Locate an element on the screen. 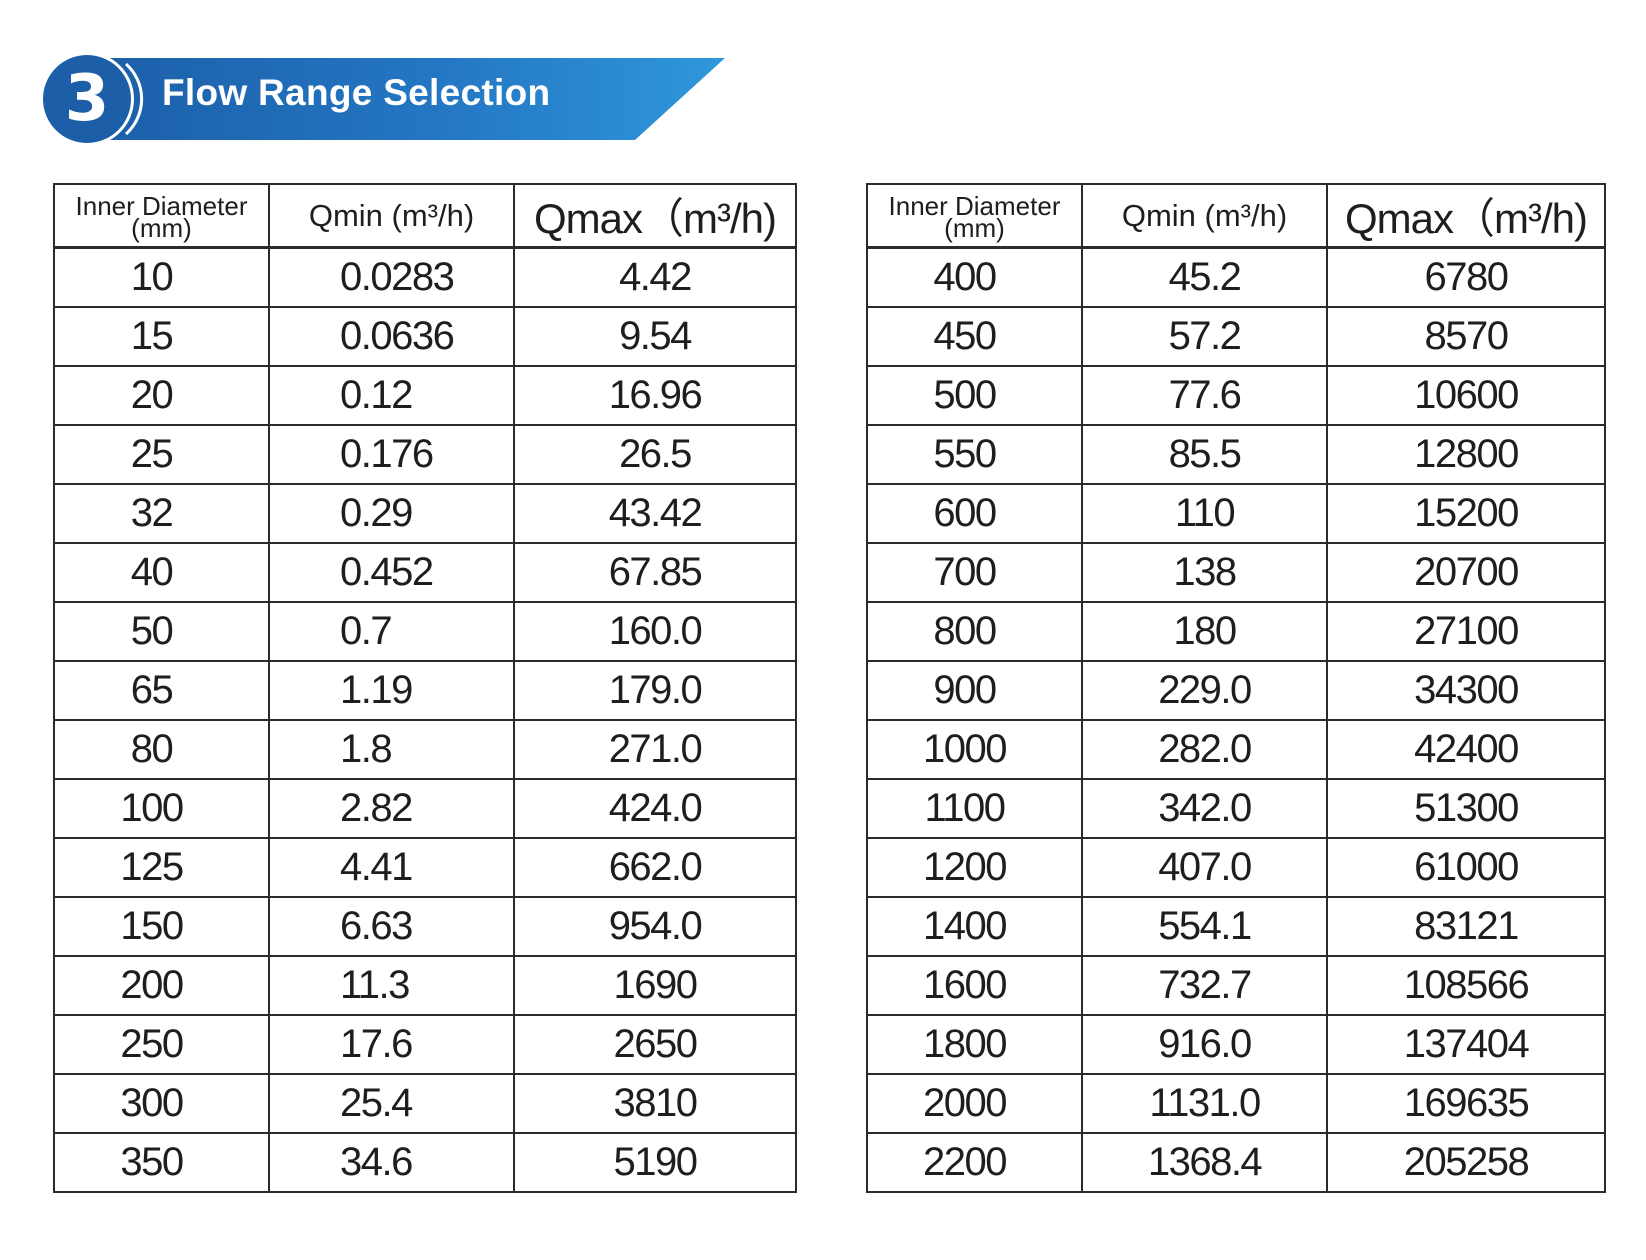 The image size is (1646, 1260). table-row: 600 110 15200 is located at coordinates (1236, 513).